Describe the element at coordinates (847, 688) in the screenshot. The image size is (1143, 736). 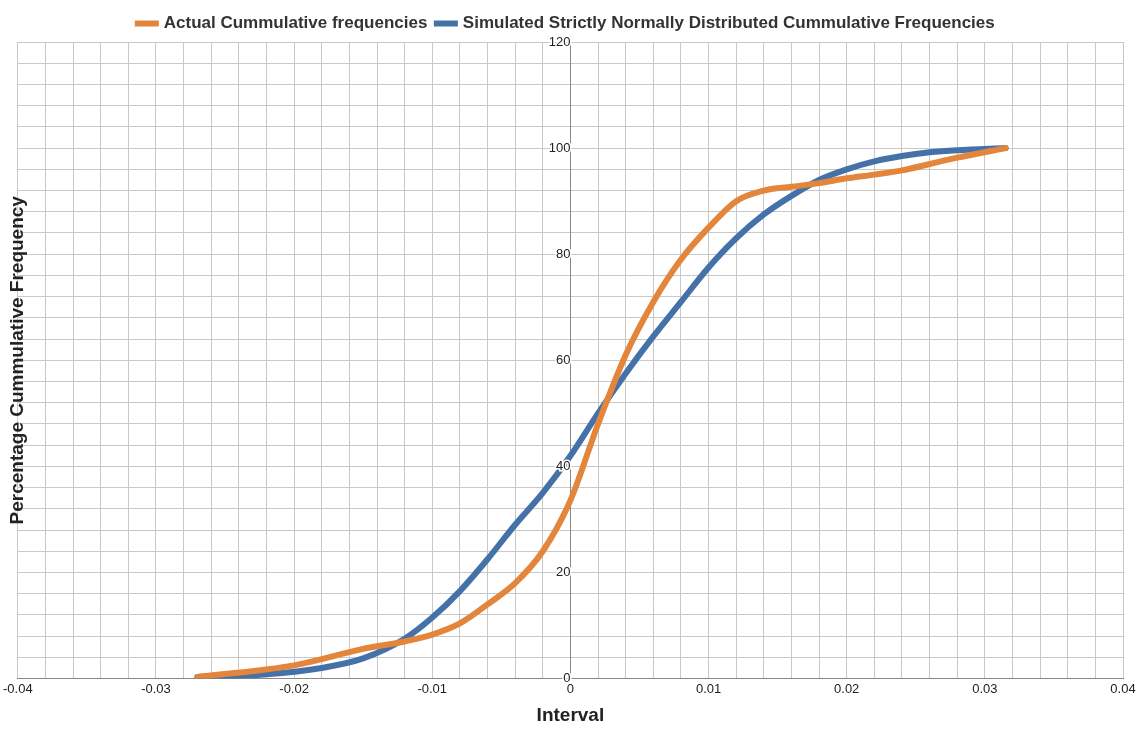
I see `x-tick-label: 0.02` at that location.